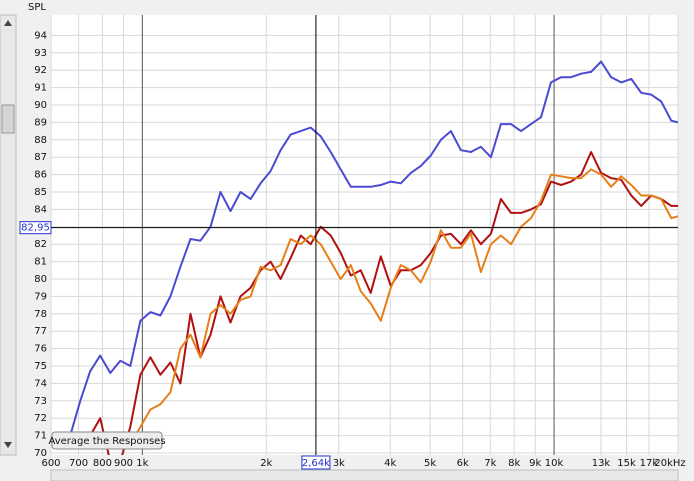  Describe the element at coordinates (40, 401) in the screenshot. I see `y-tick-label: 73` at that location.